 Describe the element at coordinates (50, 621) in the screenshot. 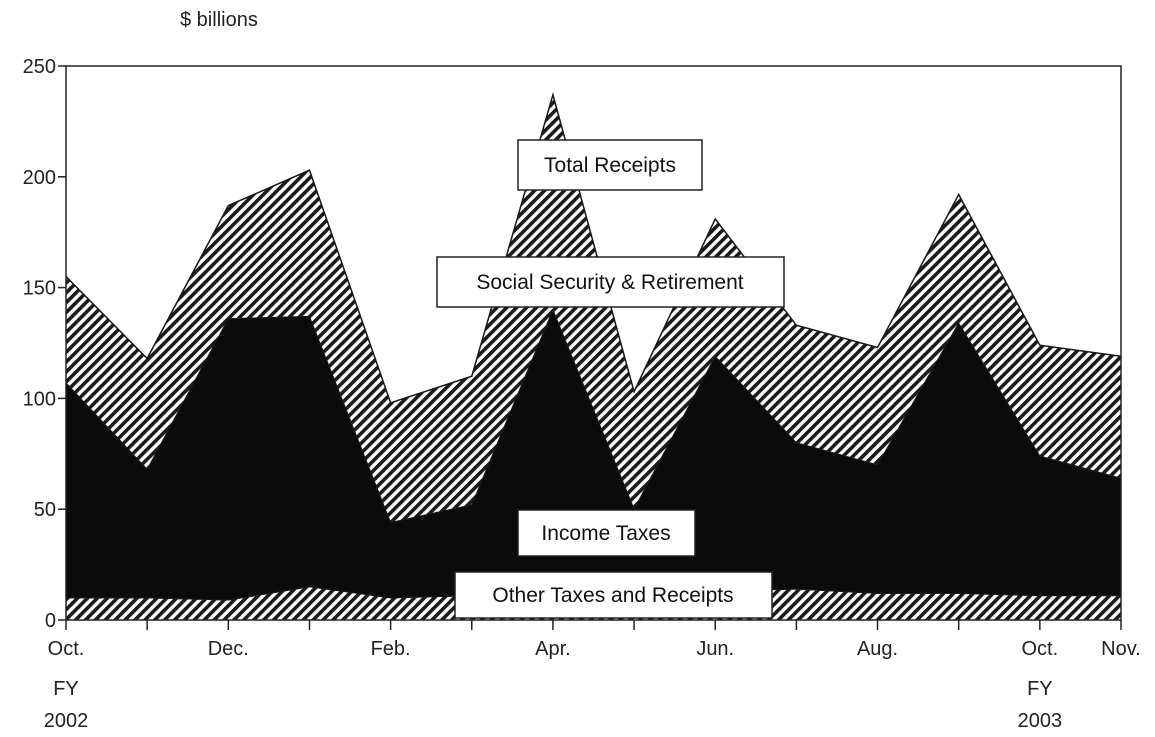

I see `y-tick-label: 0` at that location.